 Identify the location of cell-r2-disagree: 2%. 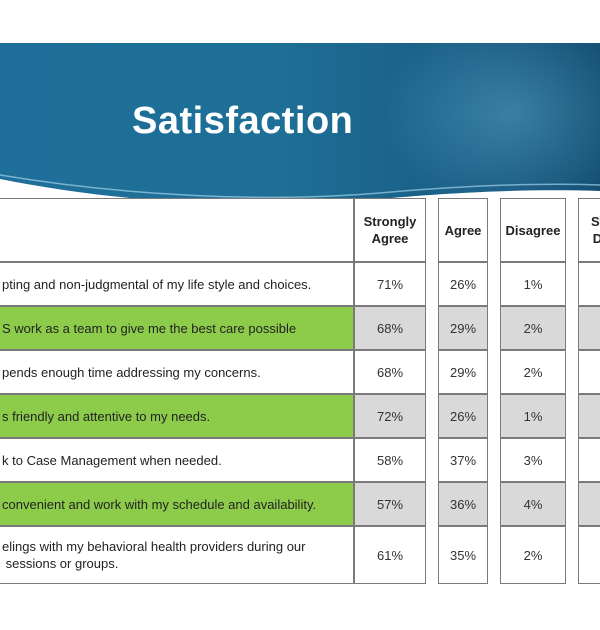
(533, 328).